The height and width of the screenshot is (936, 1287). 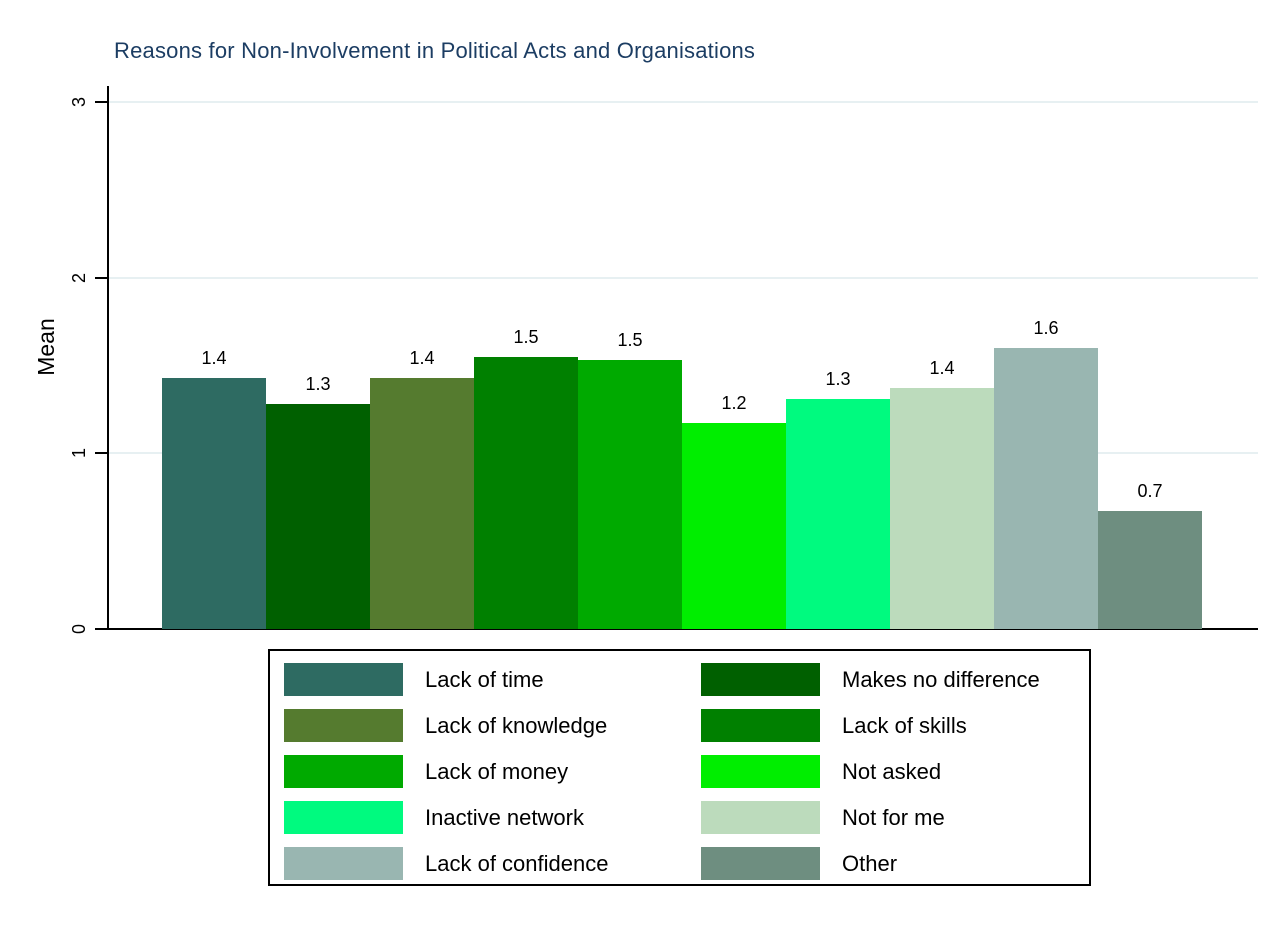 What do you see at coordinates (497, 771) in the screenshot?
I see `legend-label: Lack of money` at bounding box center [497, 771].